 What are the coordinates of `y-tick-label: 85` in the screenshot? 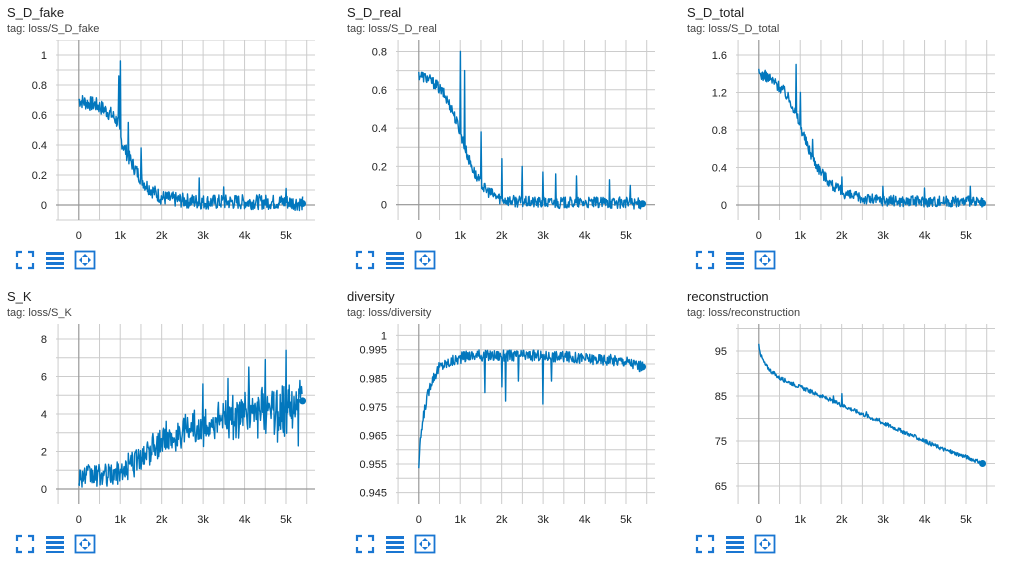 It's located at (721, 397).